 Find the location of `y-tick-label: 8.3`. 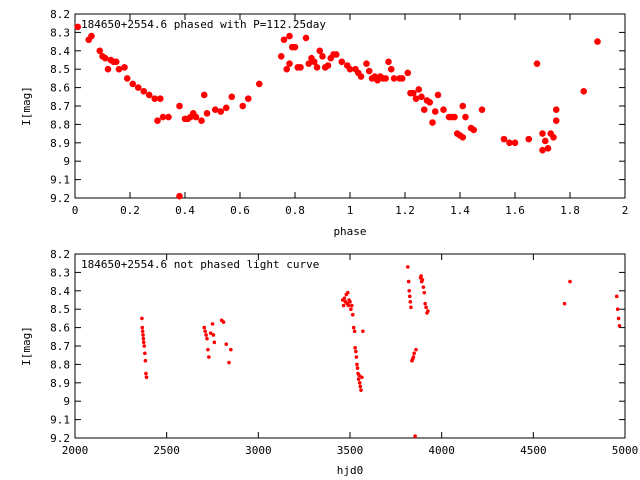

y-tick-label: 8.3 is located at coordinates (60, 32).